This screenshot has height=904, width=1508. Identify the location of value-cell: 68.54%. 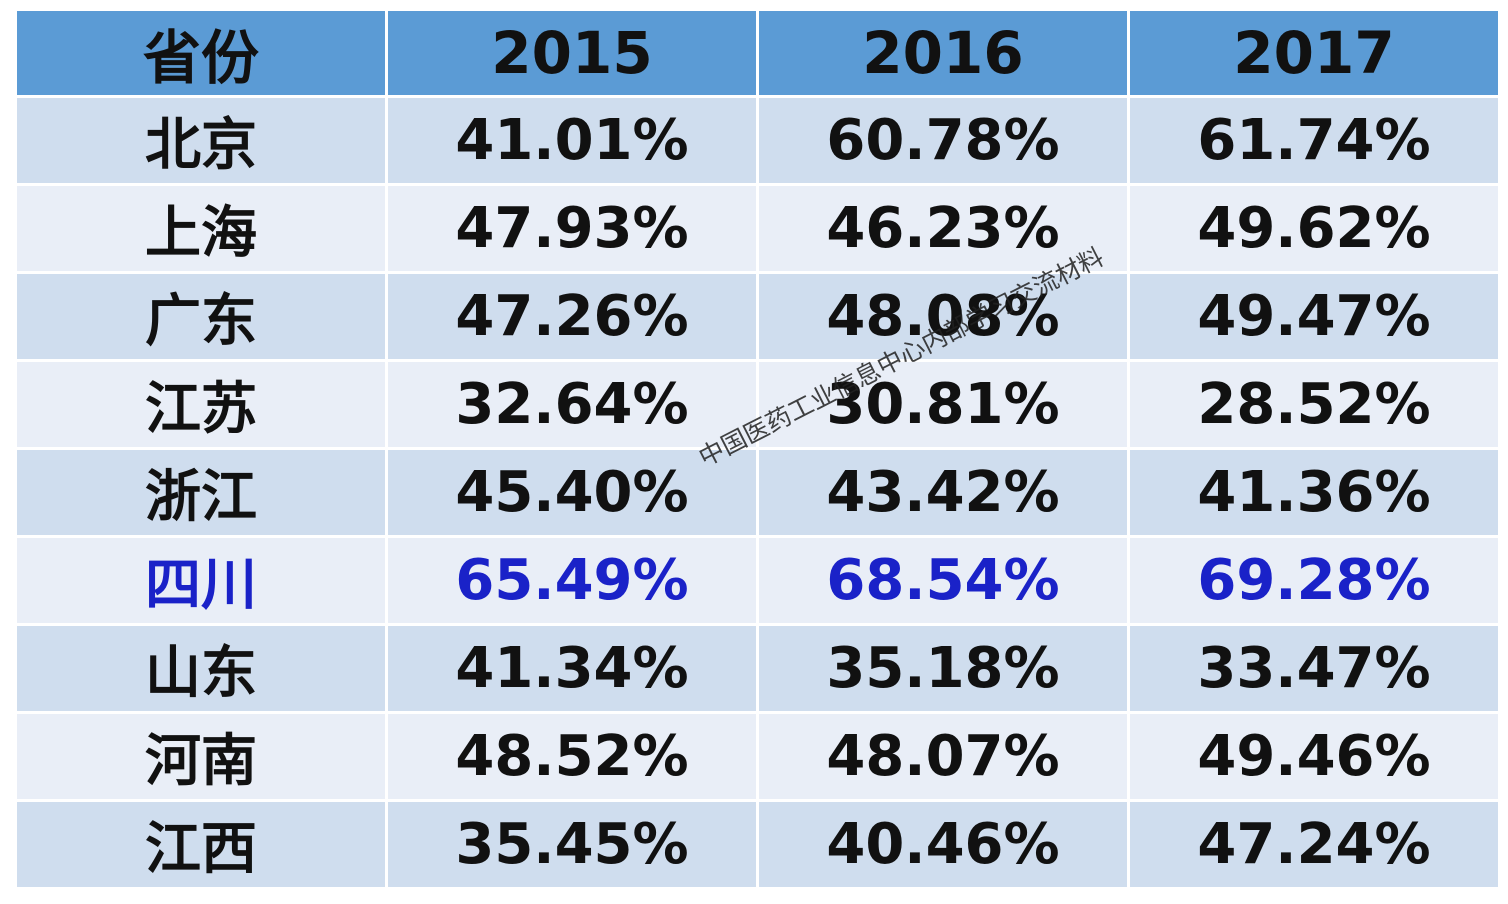
(943, 580).